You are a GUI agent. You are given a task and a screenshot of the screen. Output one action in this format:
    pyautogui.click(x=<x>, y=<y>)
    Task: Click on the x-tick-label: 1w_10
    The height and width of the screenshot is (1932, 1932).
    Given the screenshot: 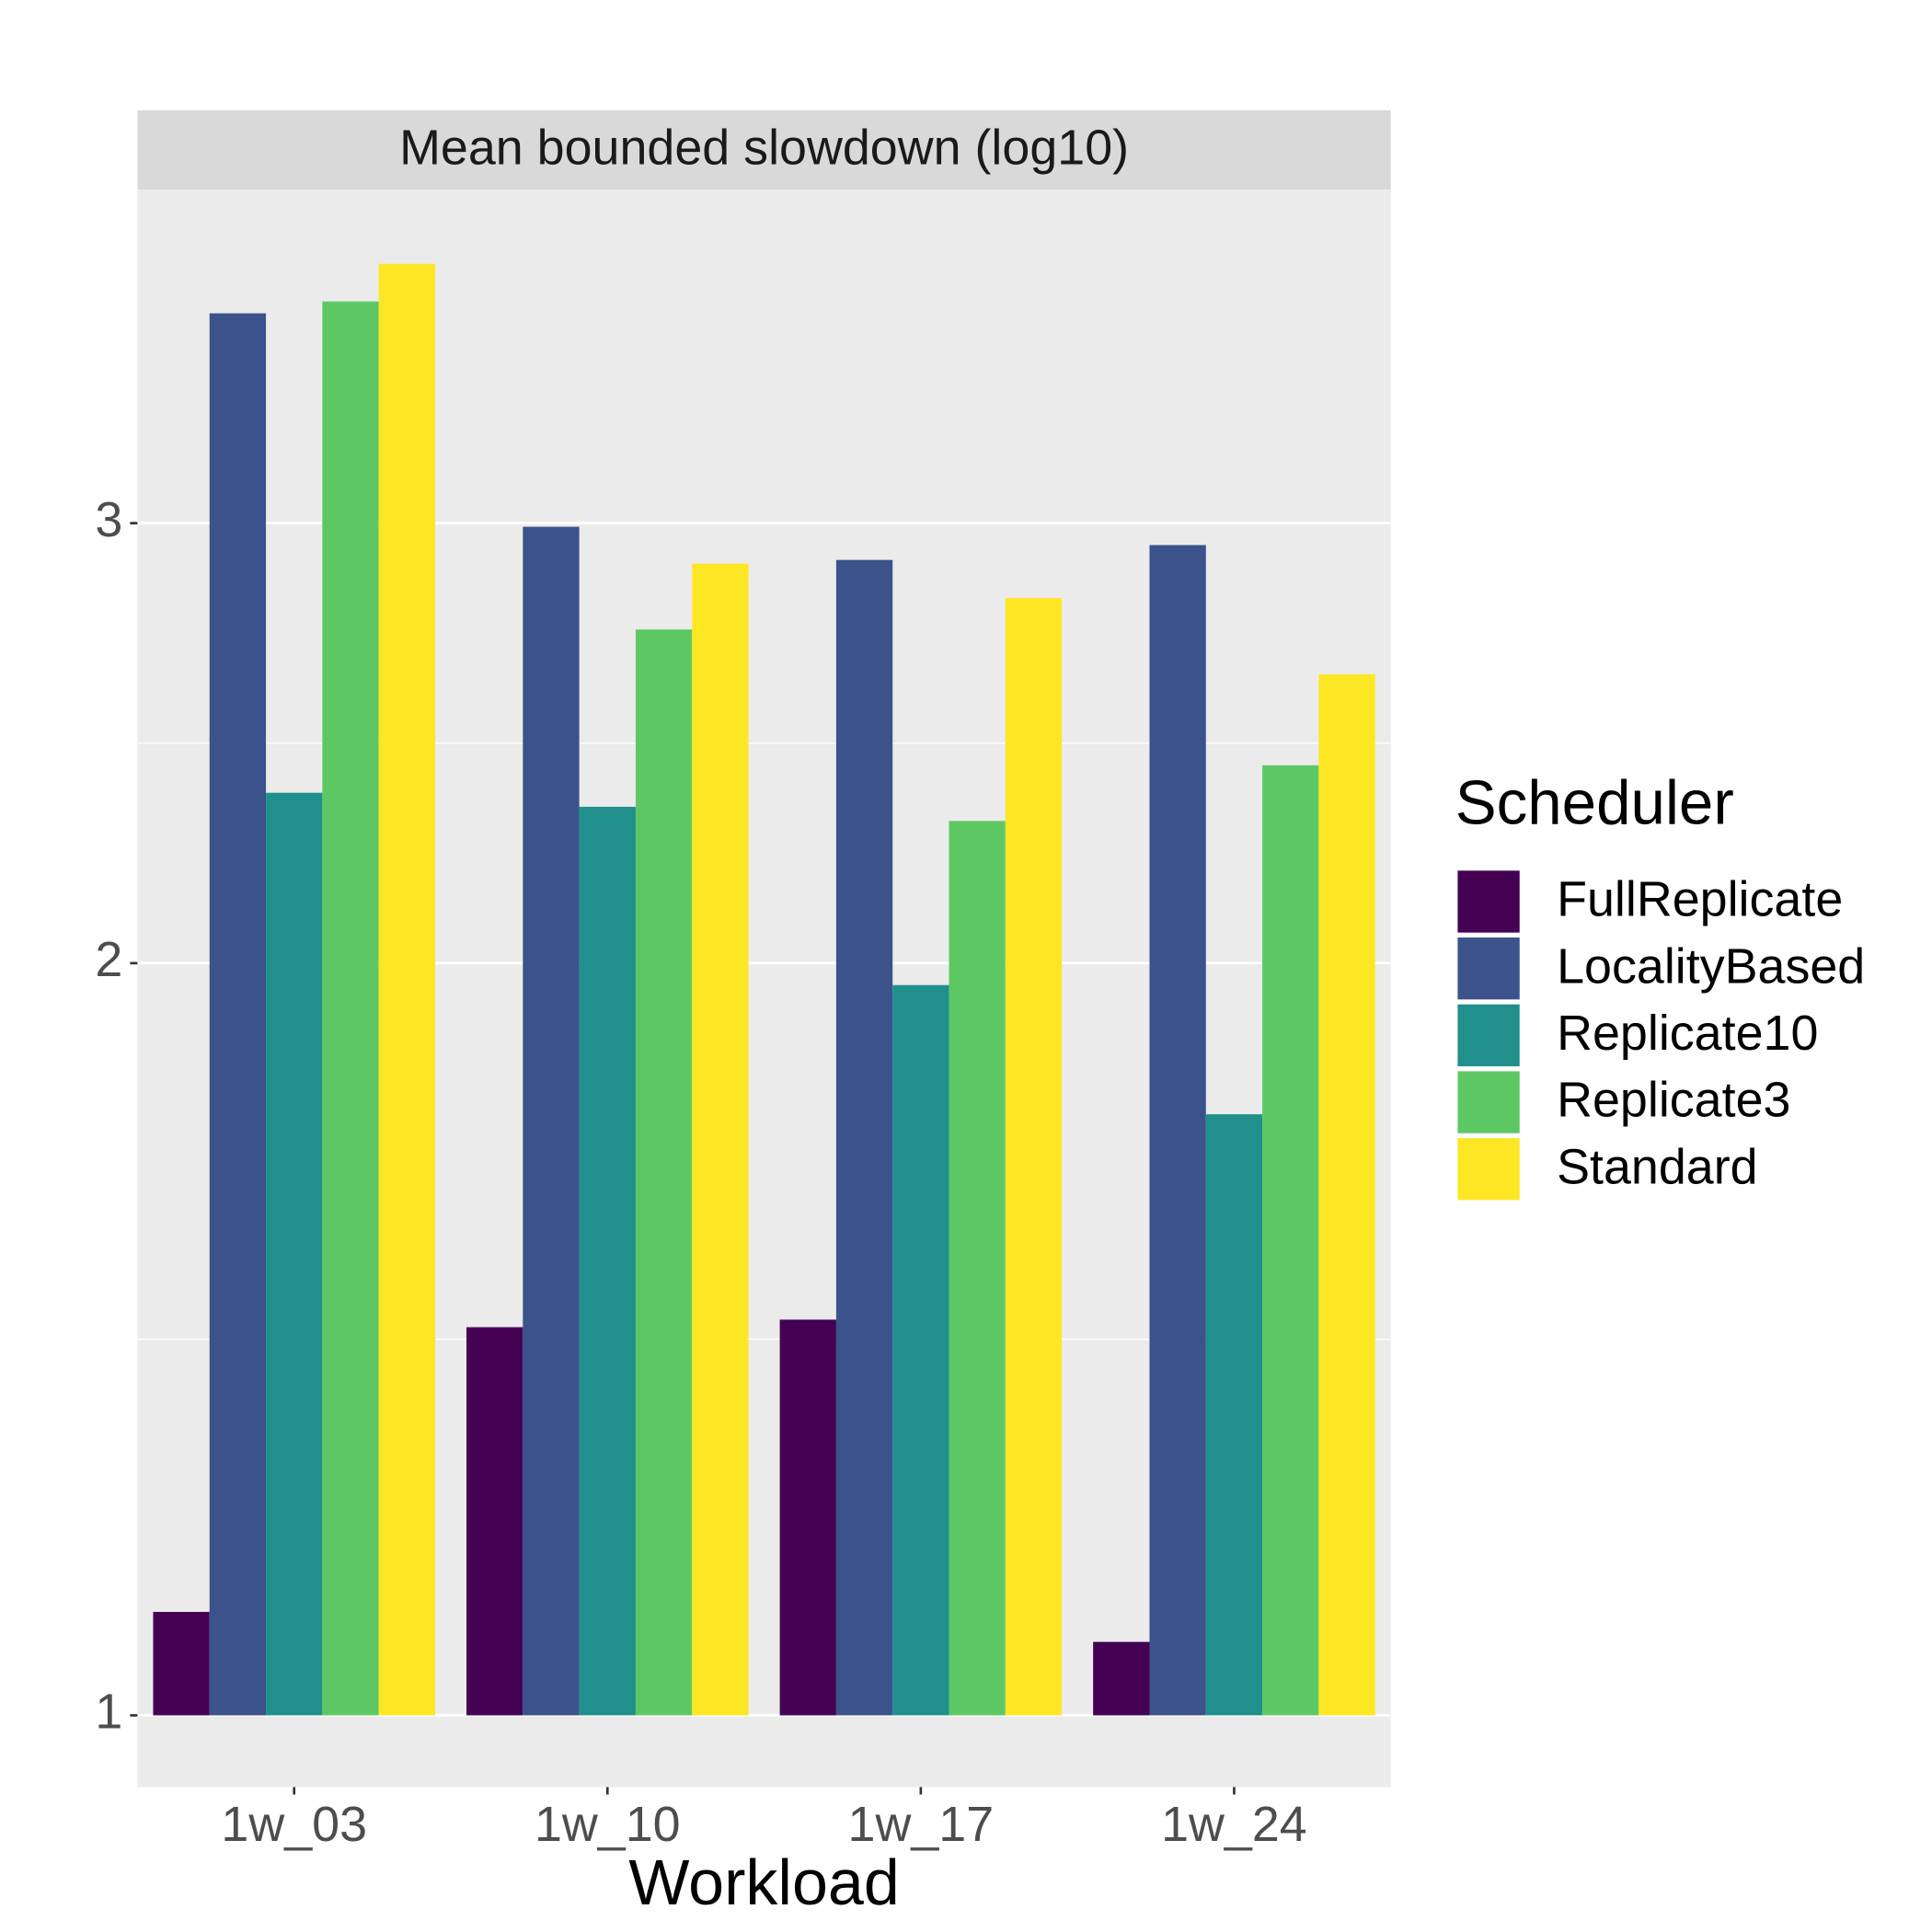 What is the action you would take?
    pyautogui.click(x=608, y=1824)
    